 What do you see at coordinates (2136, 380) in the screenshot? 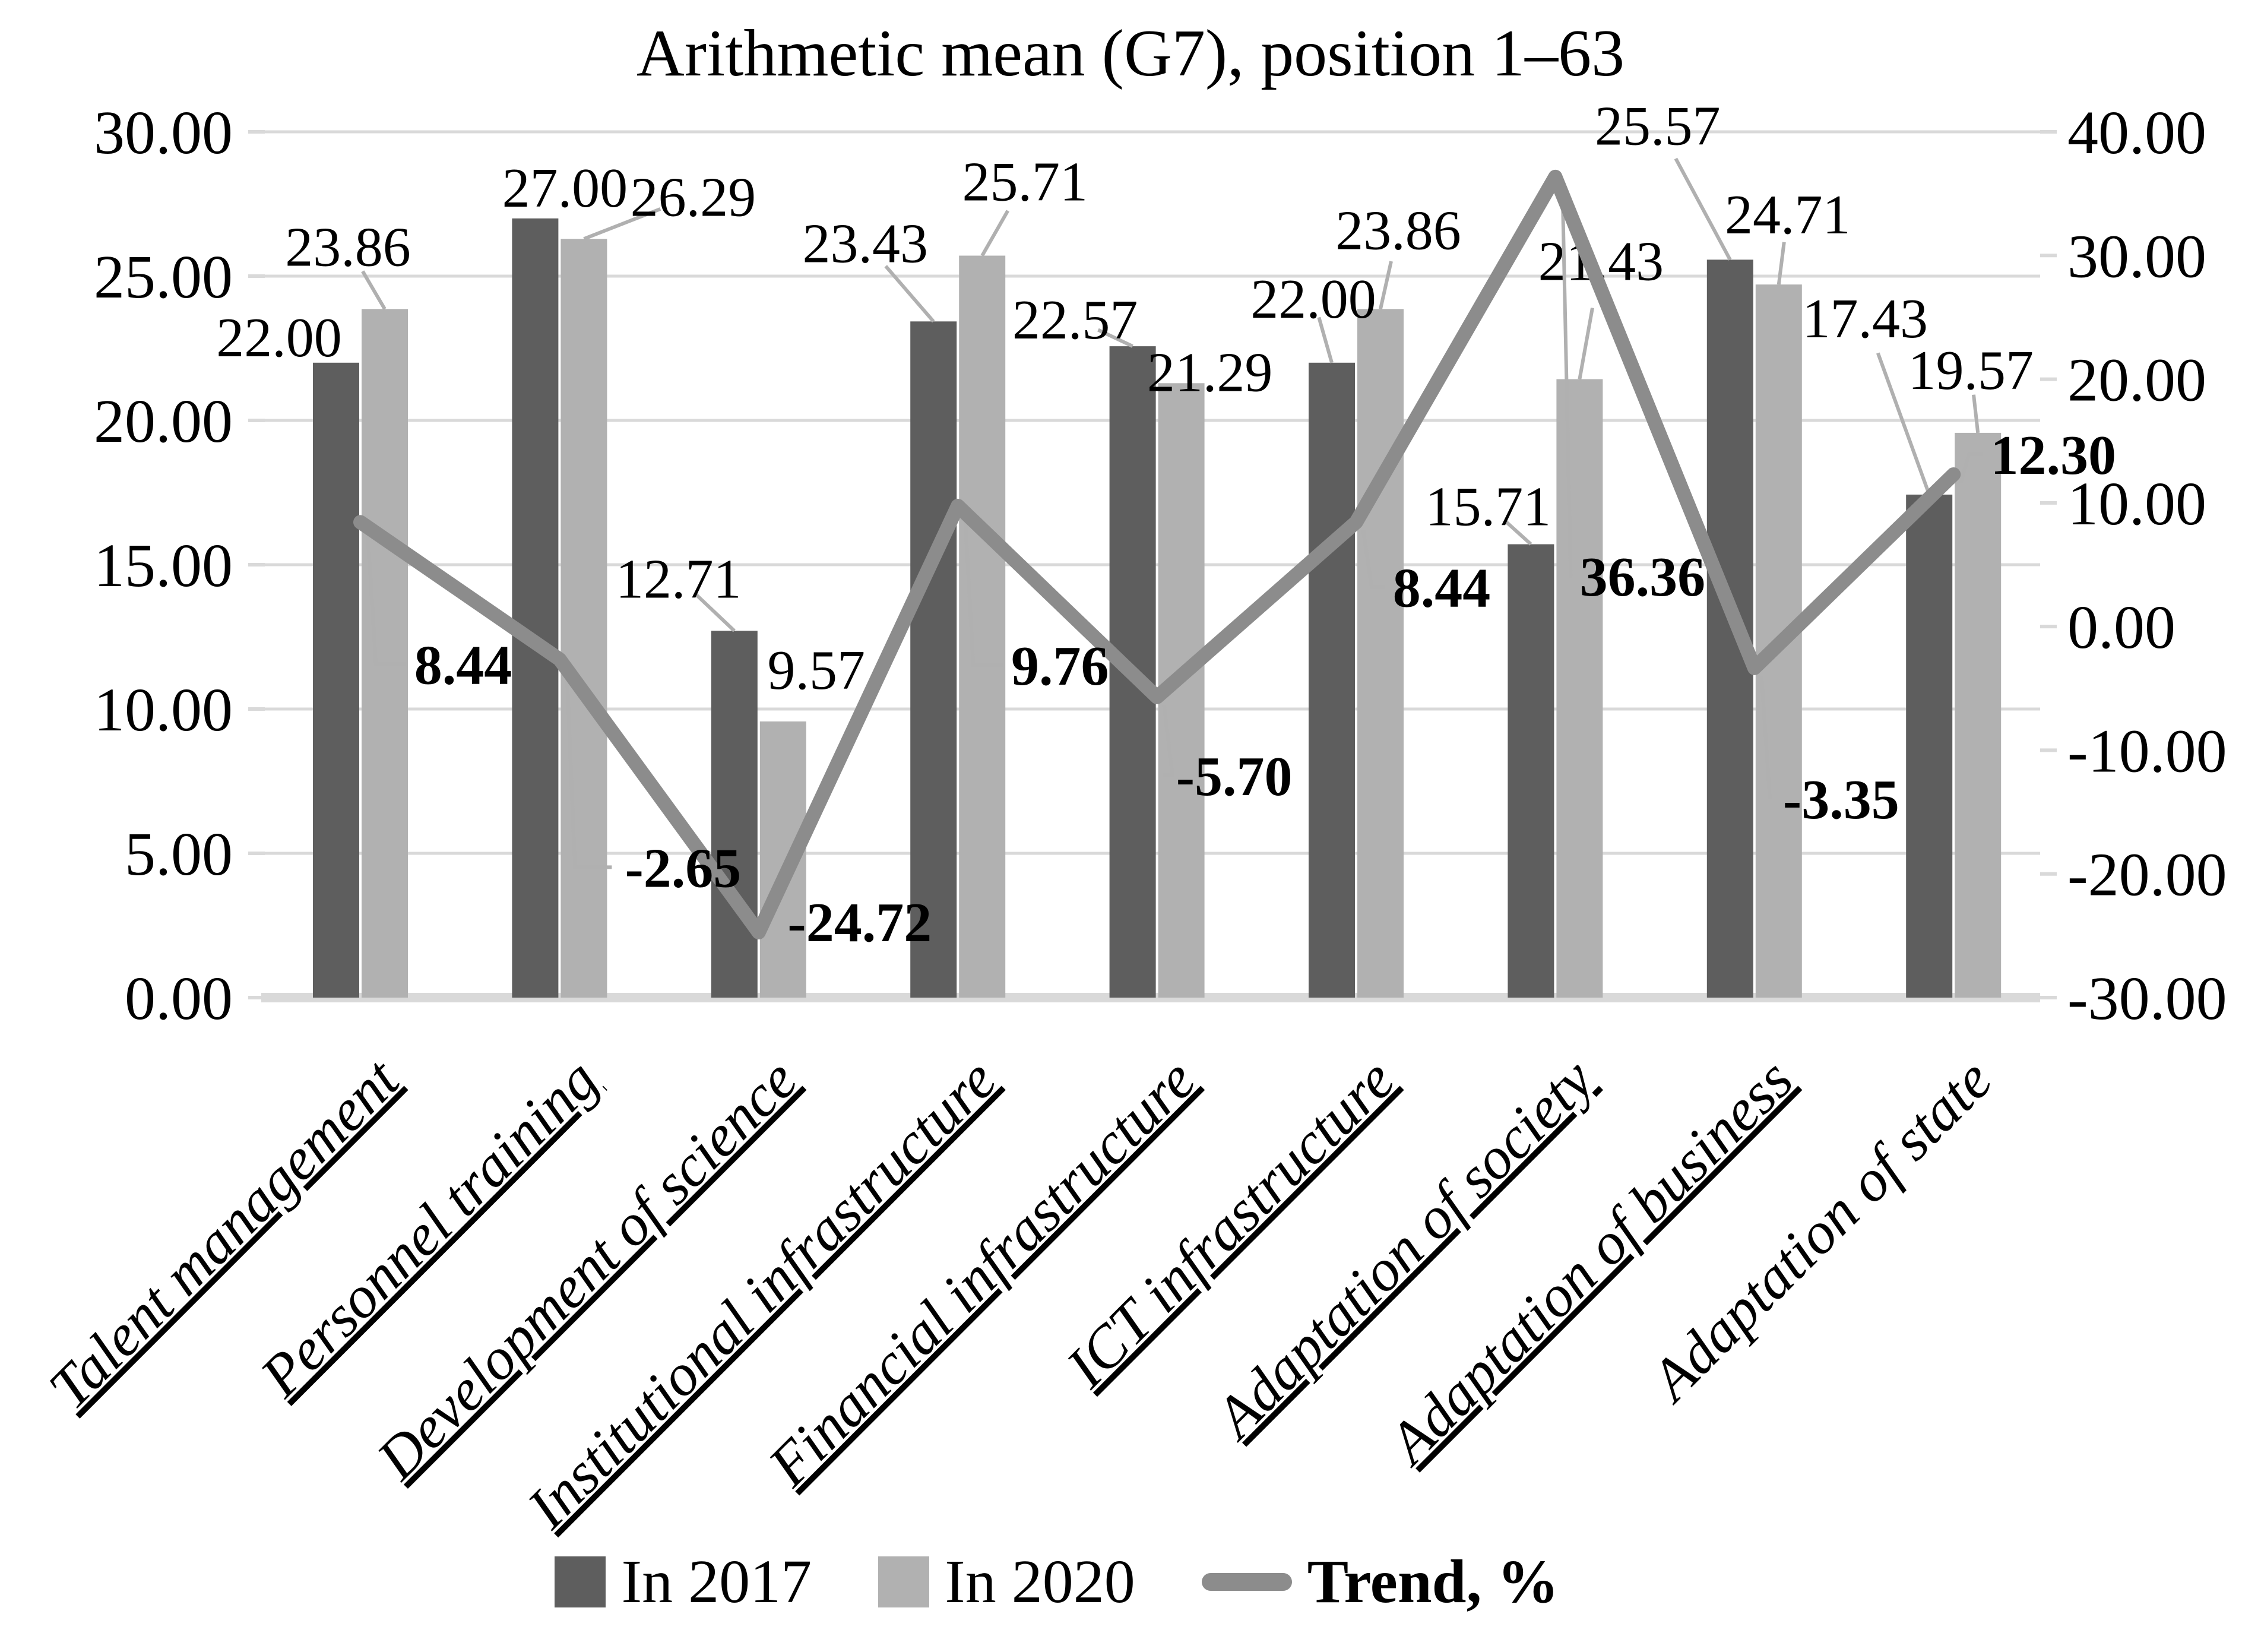
I see `right-axis-tick-label: 20.00` at bounding box center [2136, 380].